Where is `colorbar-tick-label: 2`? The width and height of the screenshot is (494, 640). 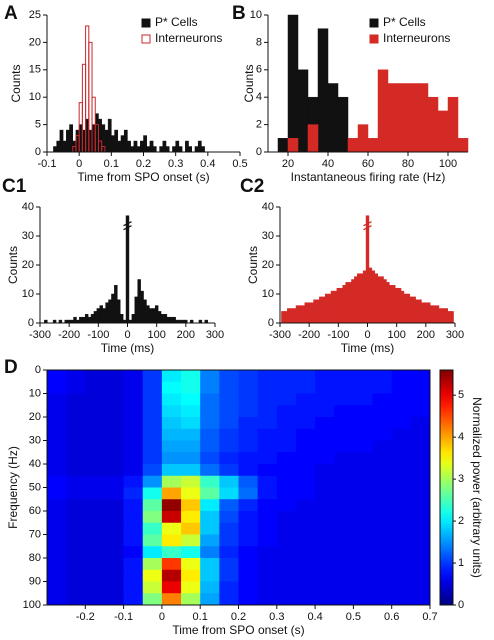 colorbar-tick-label: 2 is located at coordinates (461, 521).